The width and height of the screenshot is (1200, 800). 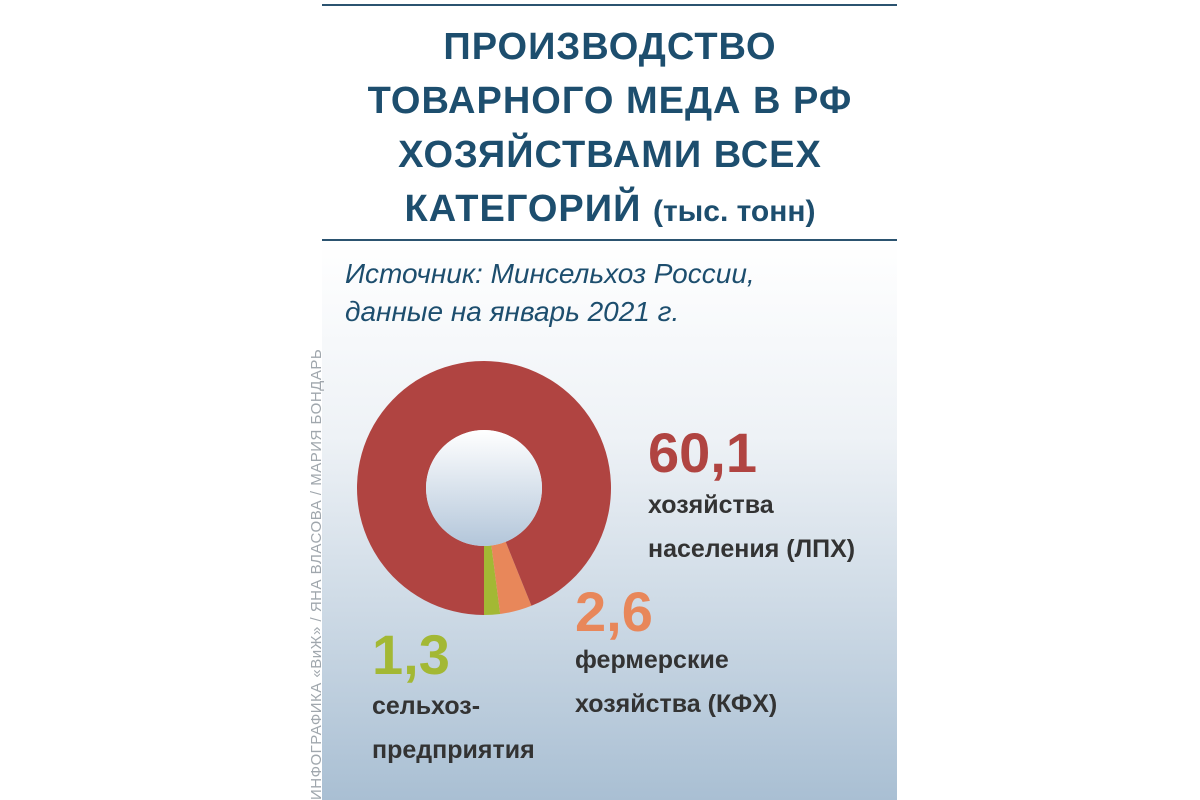 I want to click on donut-hole, so click(x=484, y=488).